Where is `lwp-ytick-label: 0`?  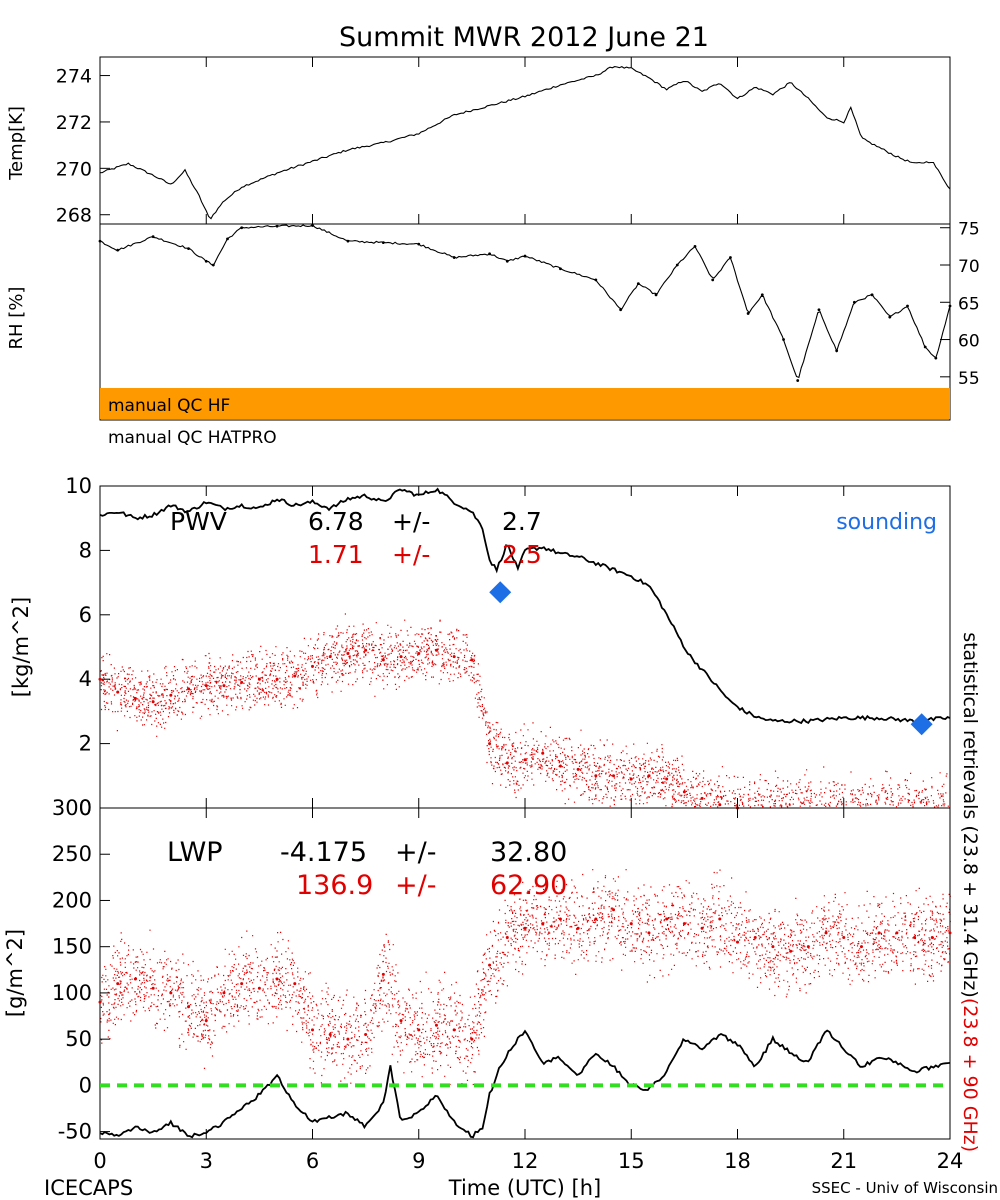
lwp-ytick-label: 0 is located at coordinates (85, 1085).